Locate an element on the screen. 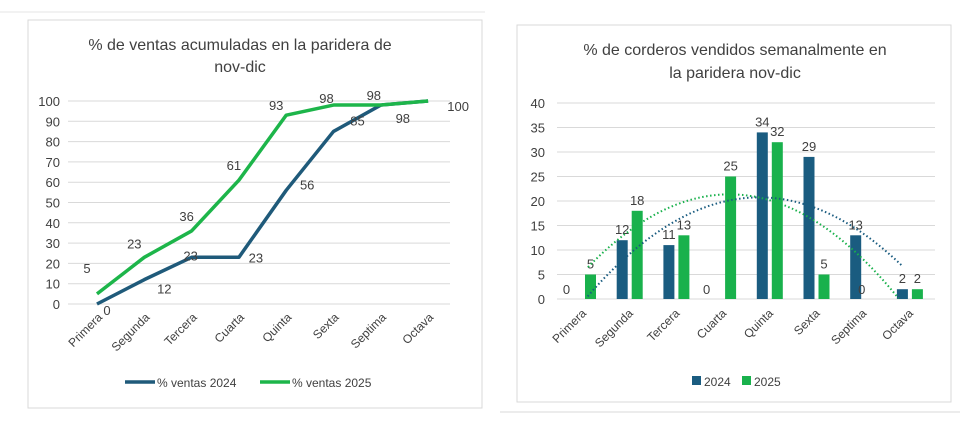 Image resolution: width=980 pixels, height=423 pixels. data-label: 100 is located at coordinates (458, 106).